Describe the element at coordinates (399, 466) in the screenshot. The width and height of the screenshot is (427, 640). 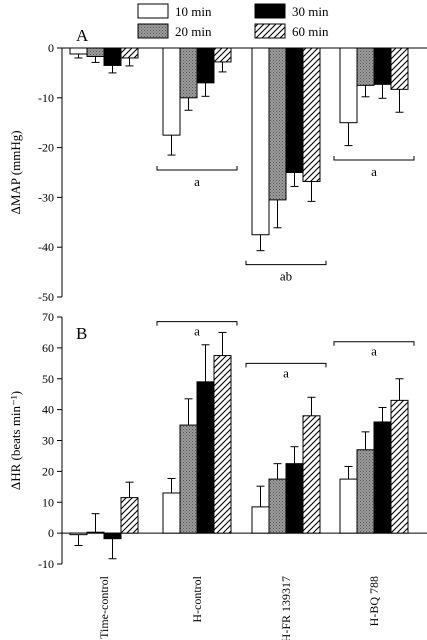
I see `panel-b-bar-h-bq-788-60-min` at that location.